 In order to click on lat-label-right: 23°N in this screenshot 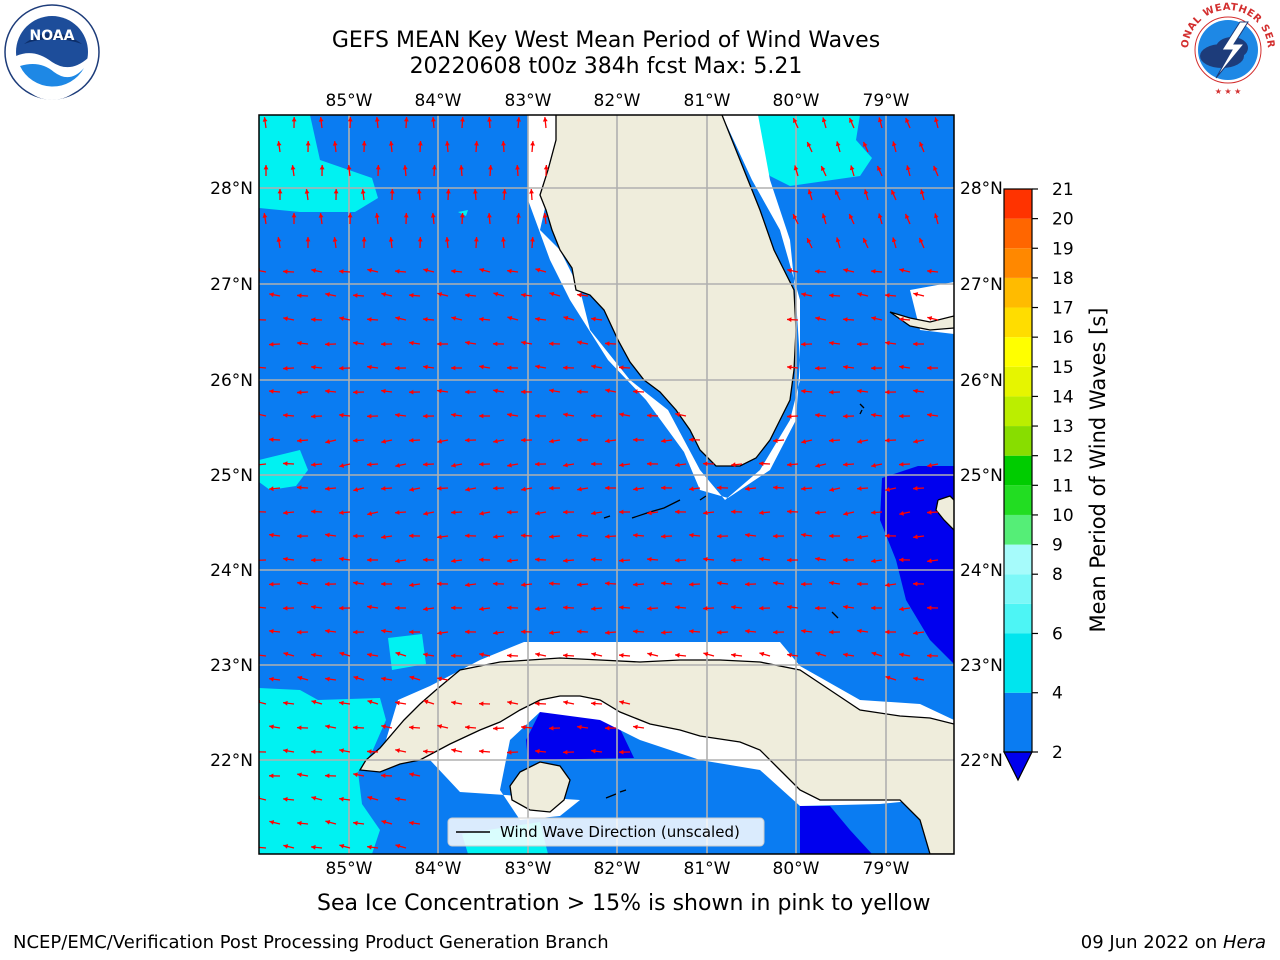, I will do `click(981, 666)`.